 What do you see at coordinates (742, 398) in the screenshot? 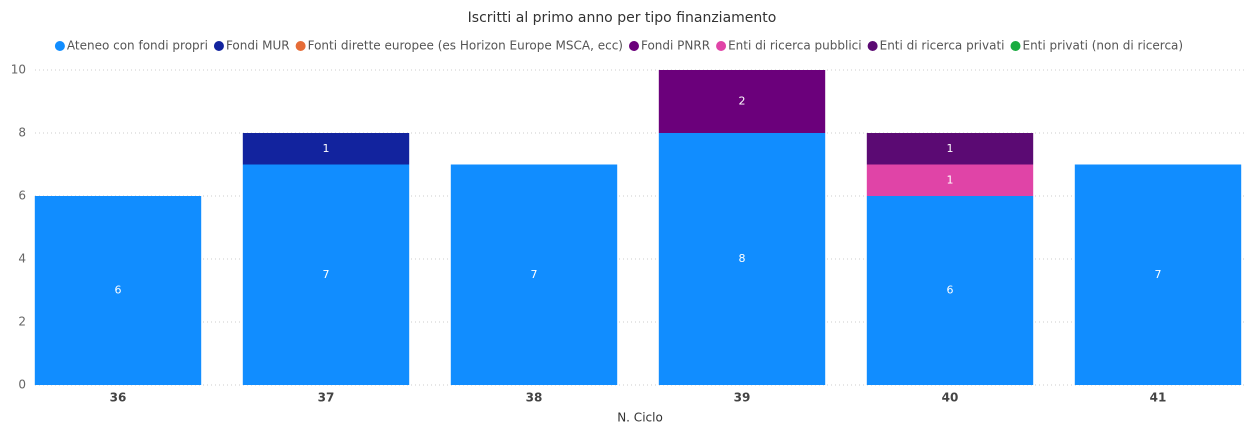
I see `x-tick-label: 39` at bounding box center [742, 398].